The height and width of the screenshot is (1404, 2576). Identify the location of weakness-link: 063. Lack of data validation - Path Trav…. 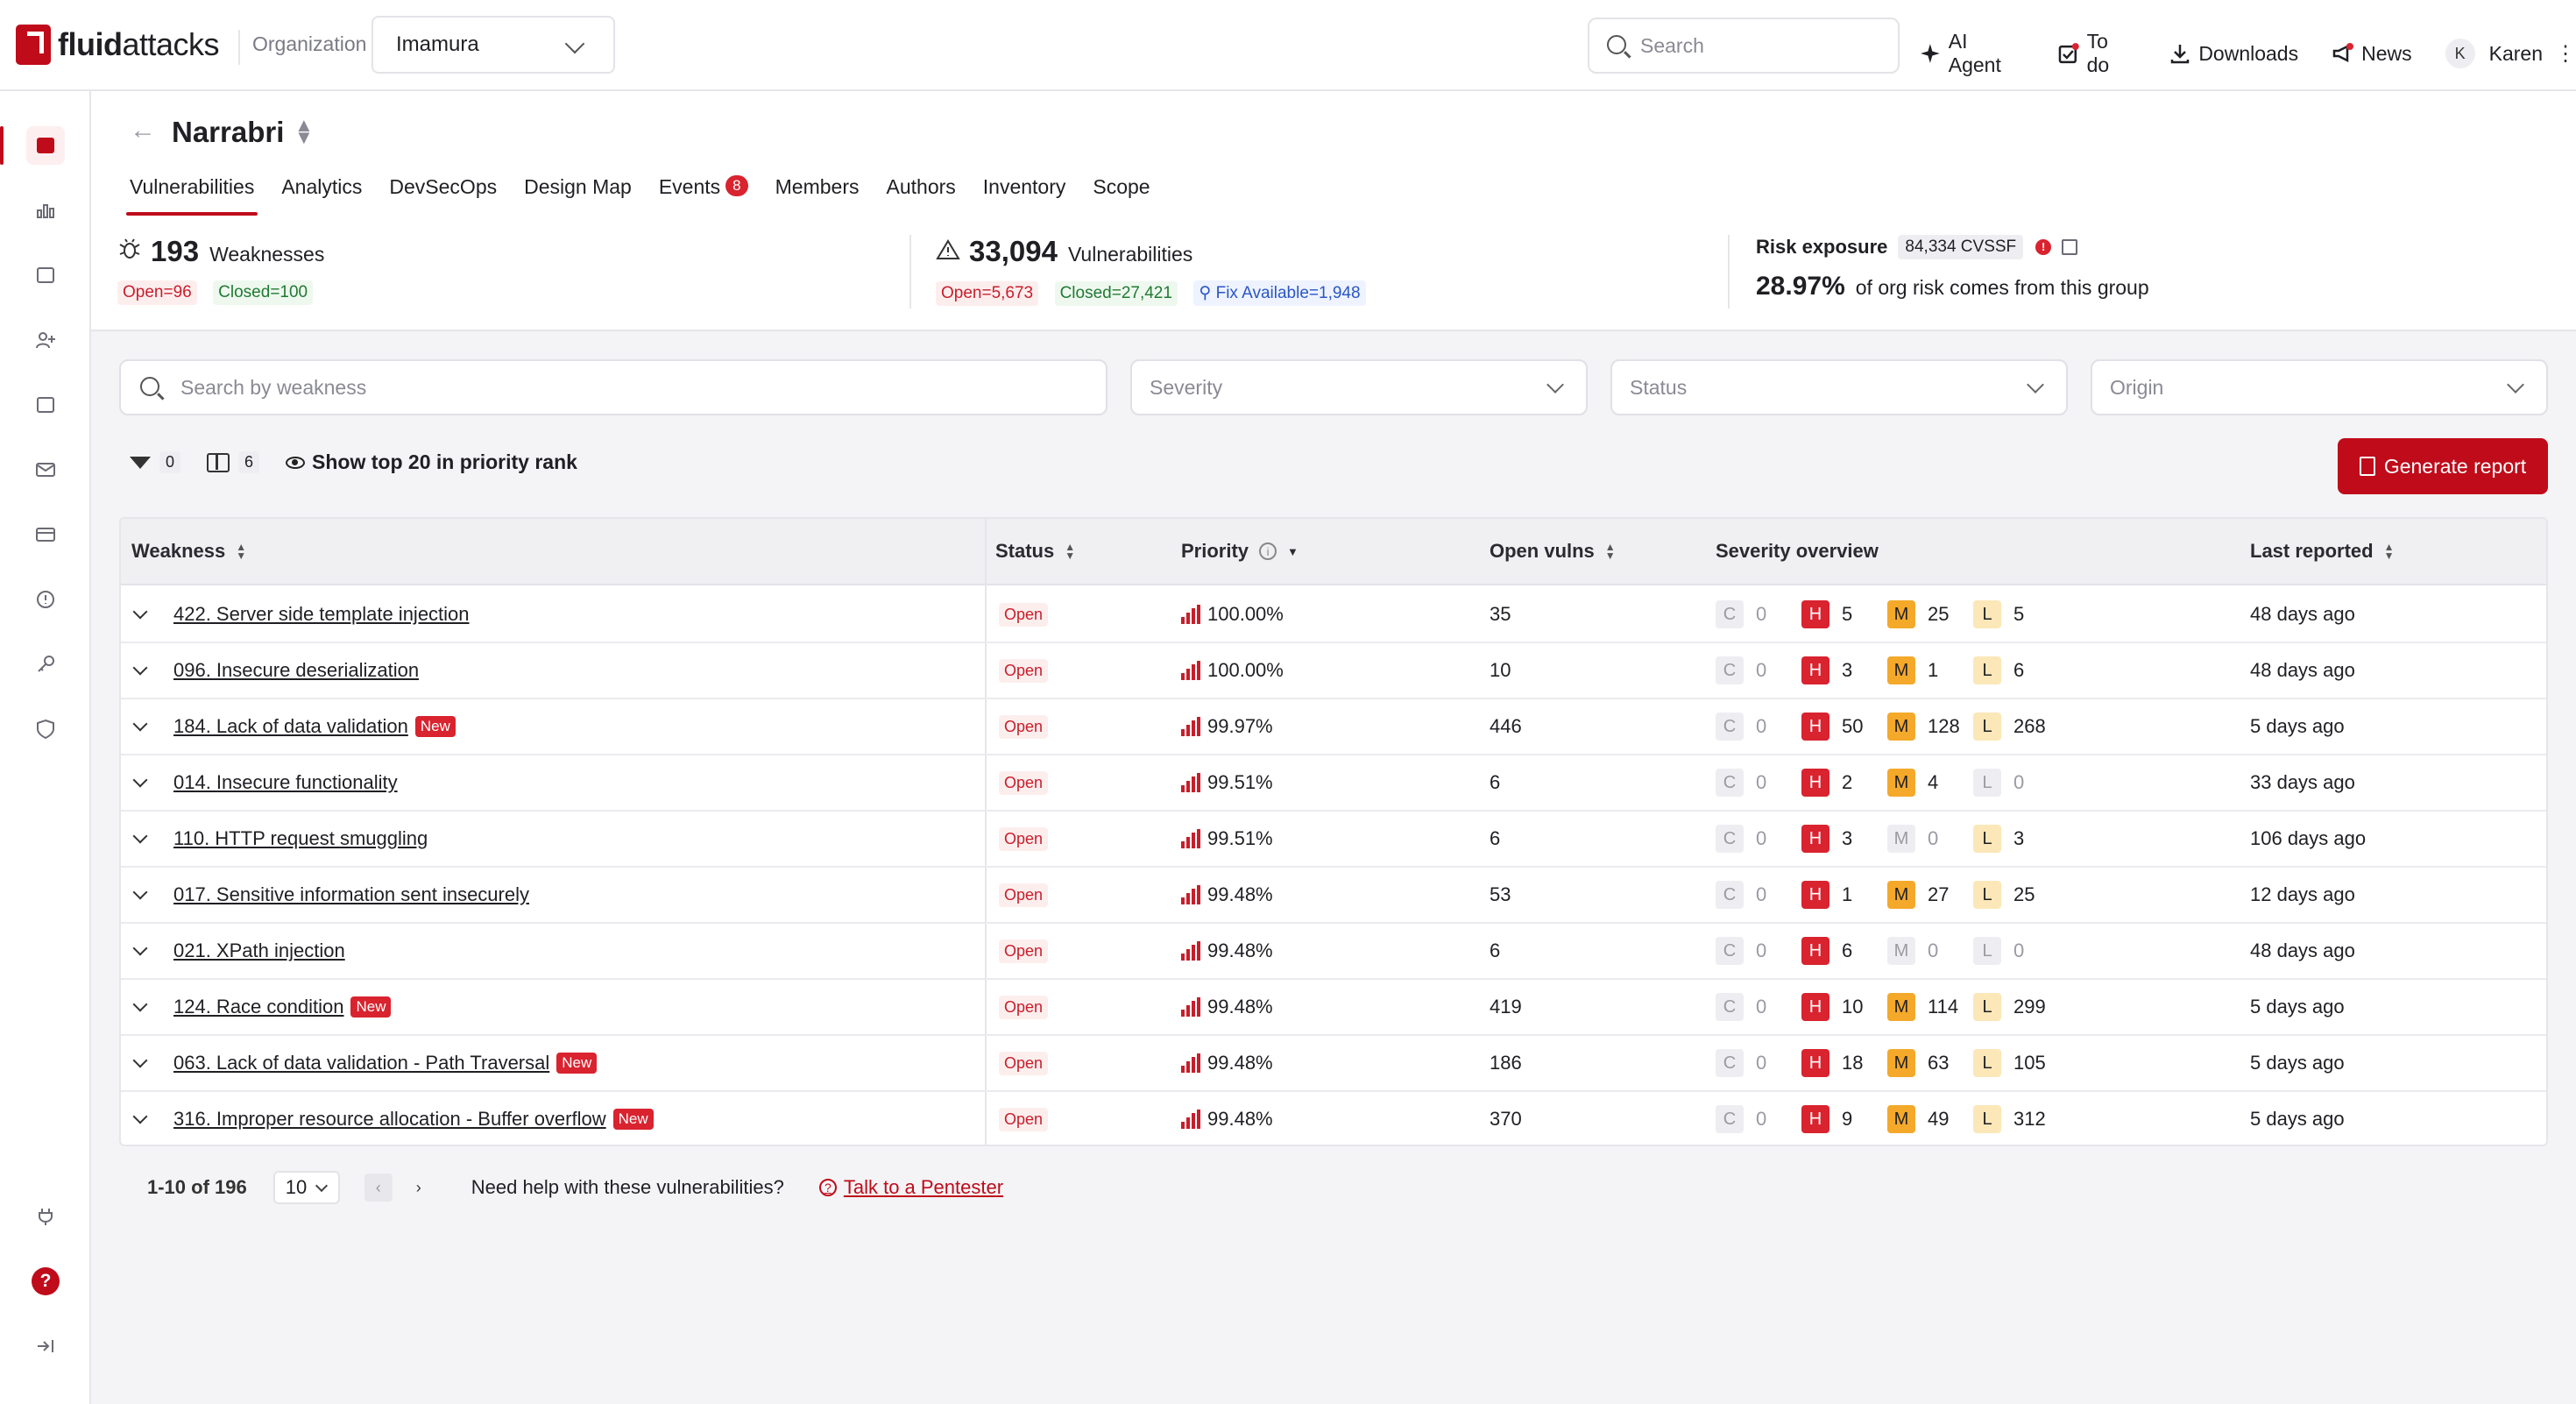
(361, 1063).